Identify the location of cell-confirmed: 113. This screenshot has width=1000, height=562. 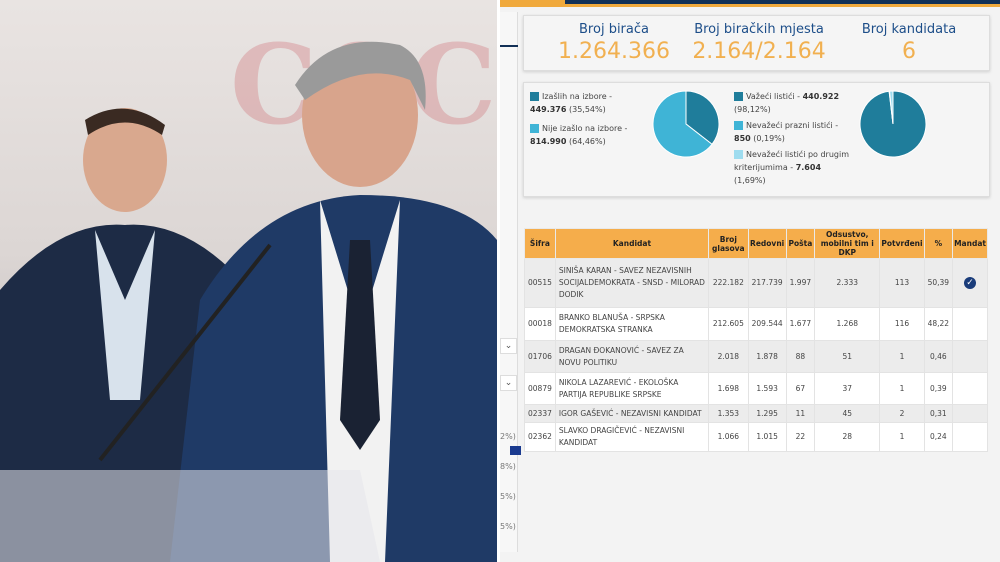
(902, 283).